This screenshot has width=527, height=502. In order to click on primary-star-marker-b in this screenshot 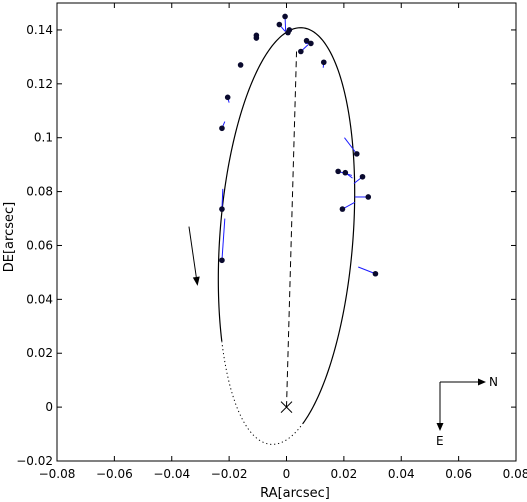, I will do `click(286, 407)`.